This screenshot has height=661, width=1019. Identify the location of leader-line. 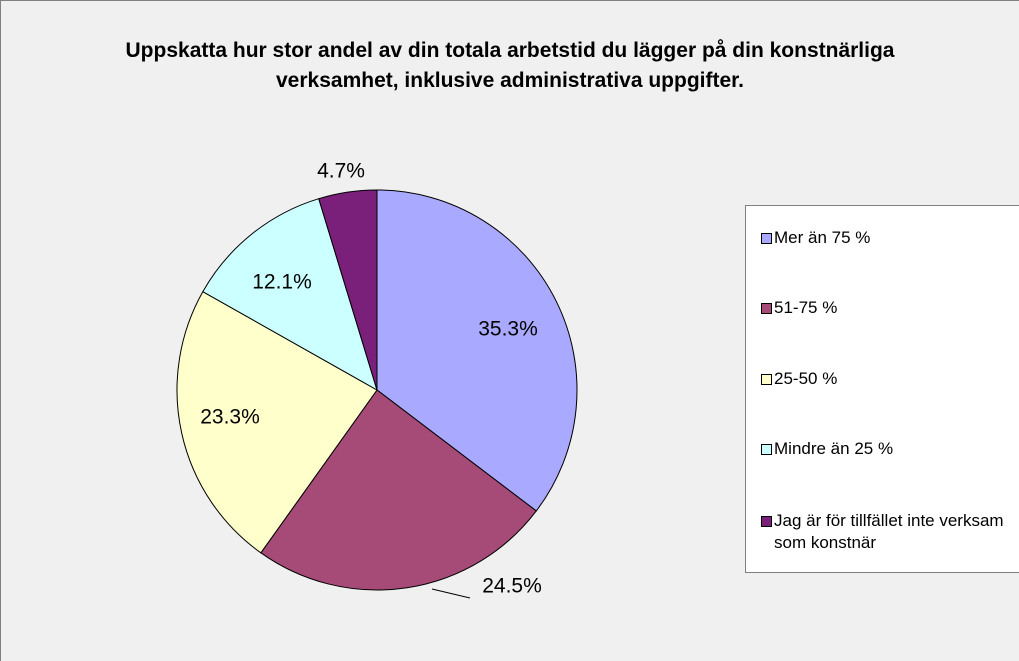
(451, 593).